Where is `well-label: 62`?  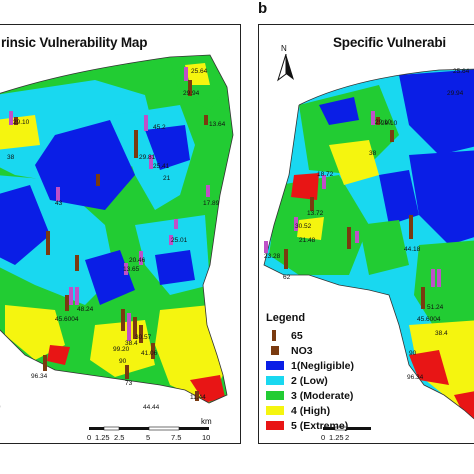 well-label: 62 is located at coordinates (287, 277).